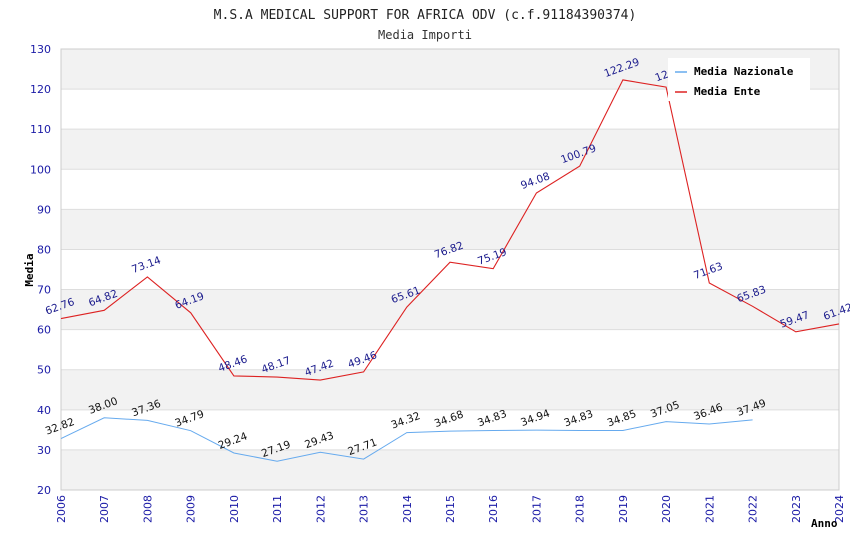 Image resolution: width=850 pixels, height=550 pixels. I want to click on data-label: 34.85, so click(622, 419).